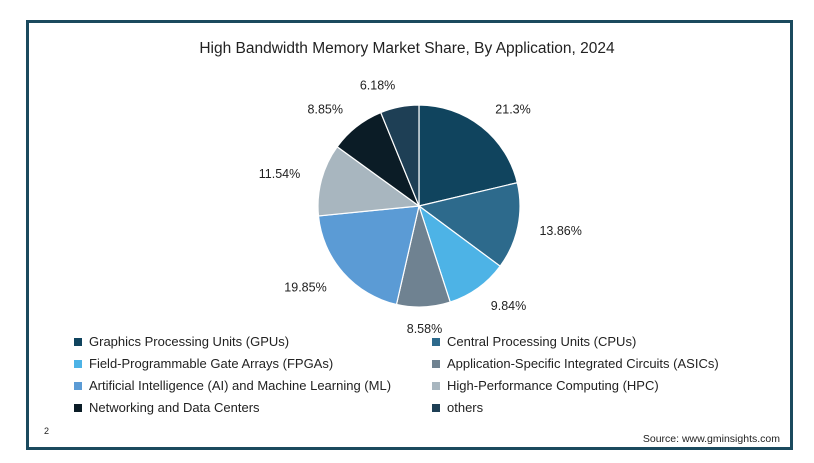  What do you see at coordinates (560, 231) in the screenshot?
I see `slice-value-label: 13.86%` at bounding box center [560, 231].